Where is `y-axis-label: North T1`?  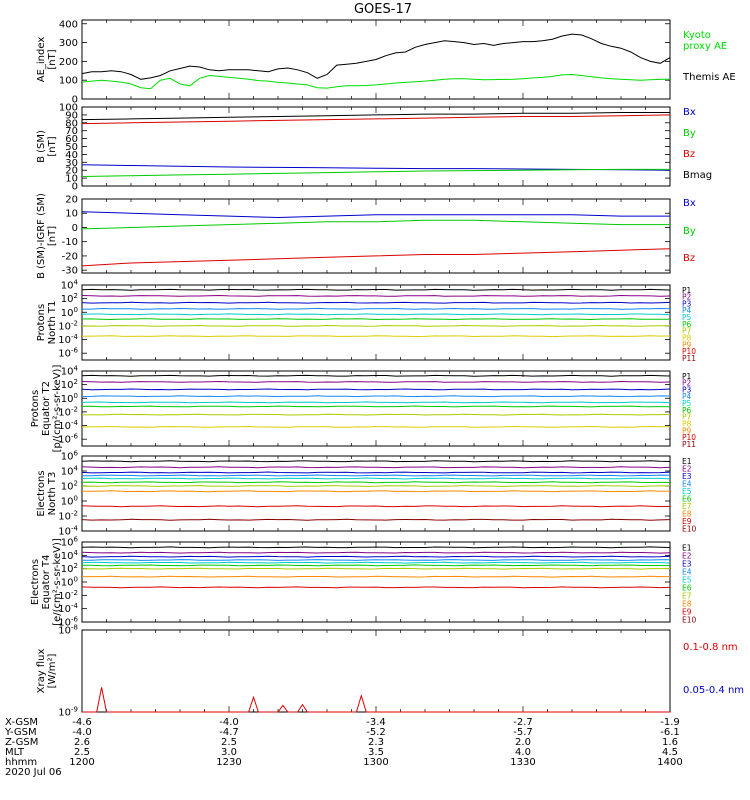
y-axis-label: North T1 is located at coordinates (52, 323).